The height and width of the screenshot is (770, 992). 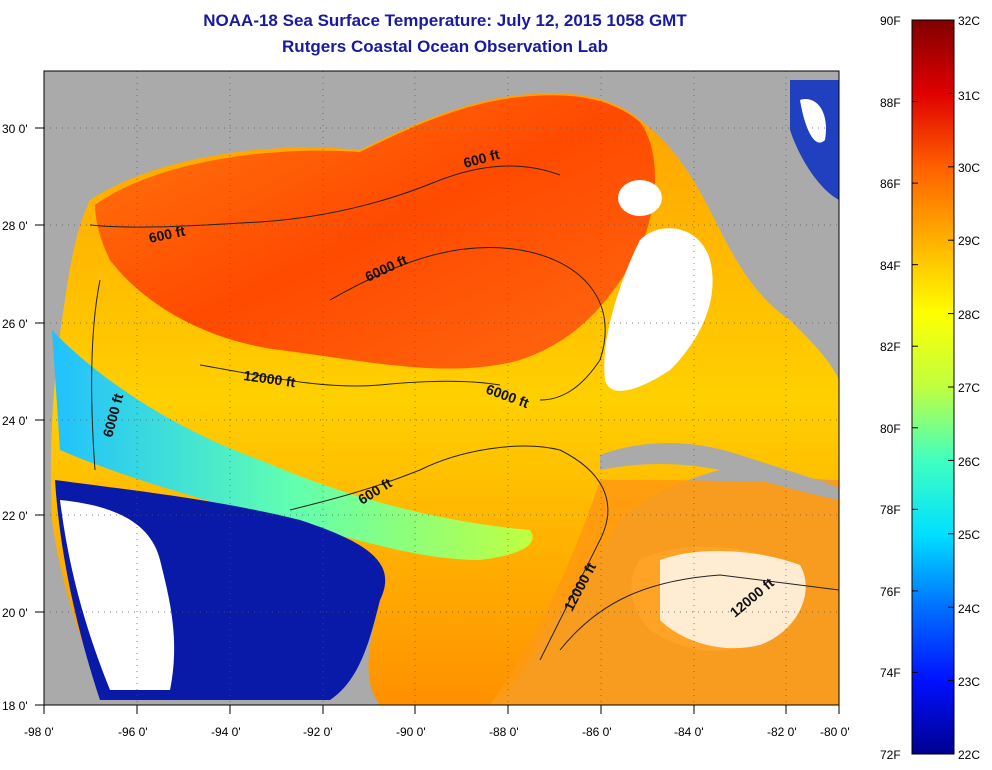 What do you see at coordinates (350, 375) in the screenshot?
I see `contour-12000ft` at bounding box center [350, 375].